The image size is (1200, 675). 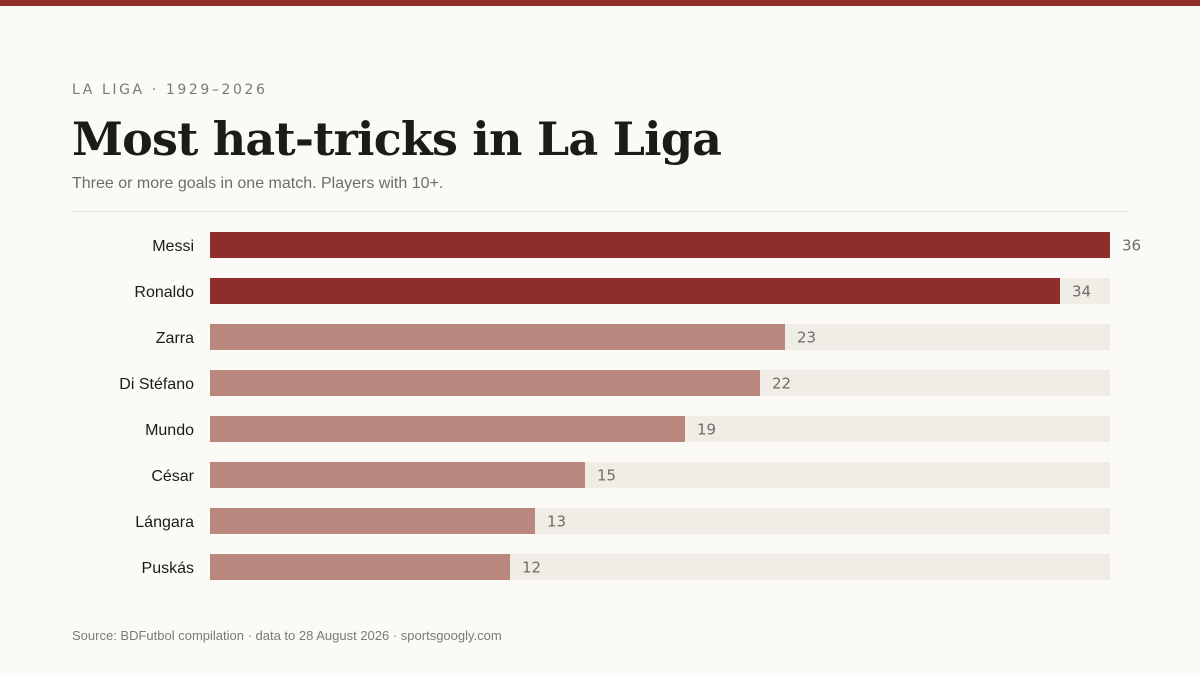 I want to click on value-label: 34, so click(x=1081, y=292).